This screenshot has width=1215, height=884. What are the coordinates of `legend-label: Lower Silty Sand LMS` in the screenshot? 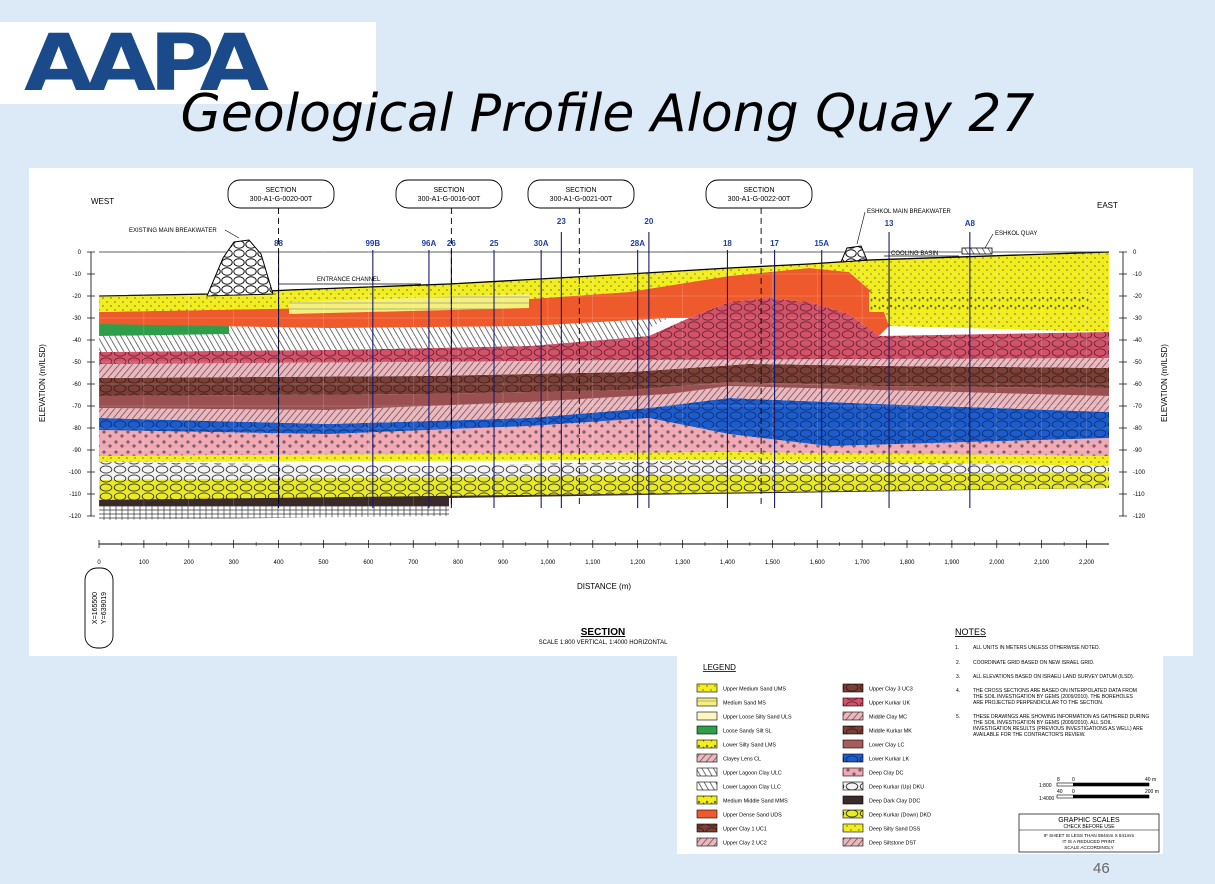 It's located at (749, 746).